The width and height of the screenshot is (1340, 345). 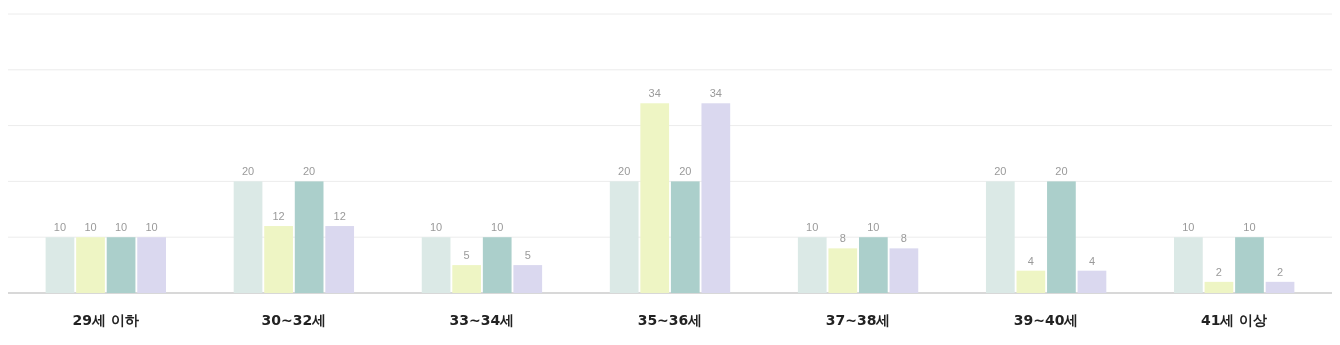 I want to click on x-tick-label: 29세 이하, so click(x=105, y=320).